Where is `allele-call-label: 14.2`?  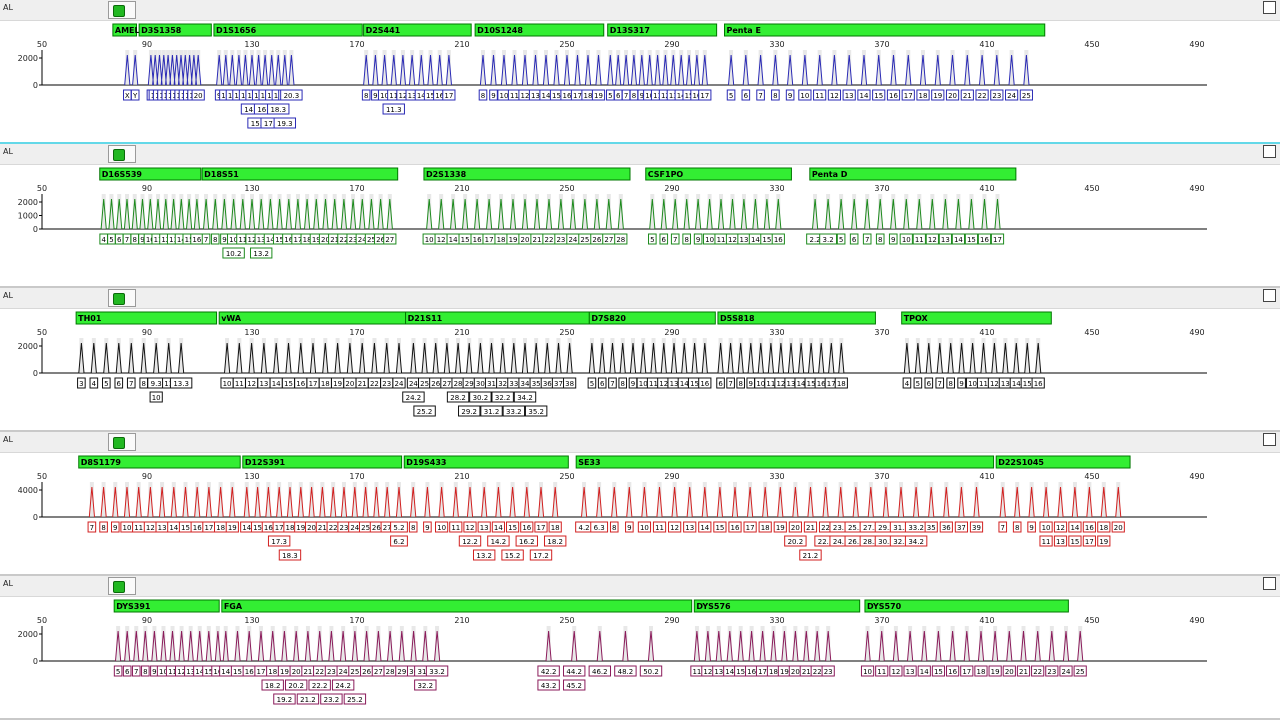 allele-call-label: 14.2 is located at coordinates (498, 541).